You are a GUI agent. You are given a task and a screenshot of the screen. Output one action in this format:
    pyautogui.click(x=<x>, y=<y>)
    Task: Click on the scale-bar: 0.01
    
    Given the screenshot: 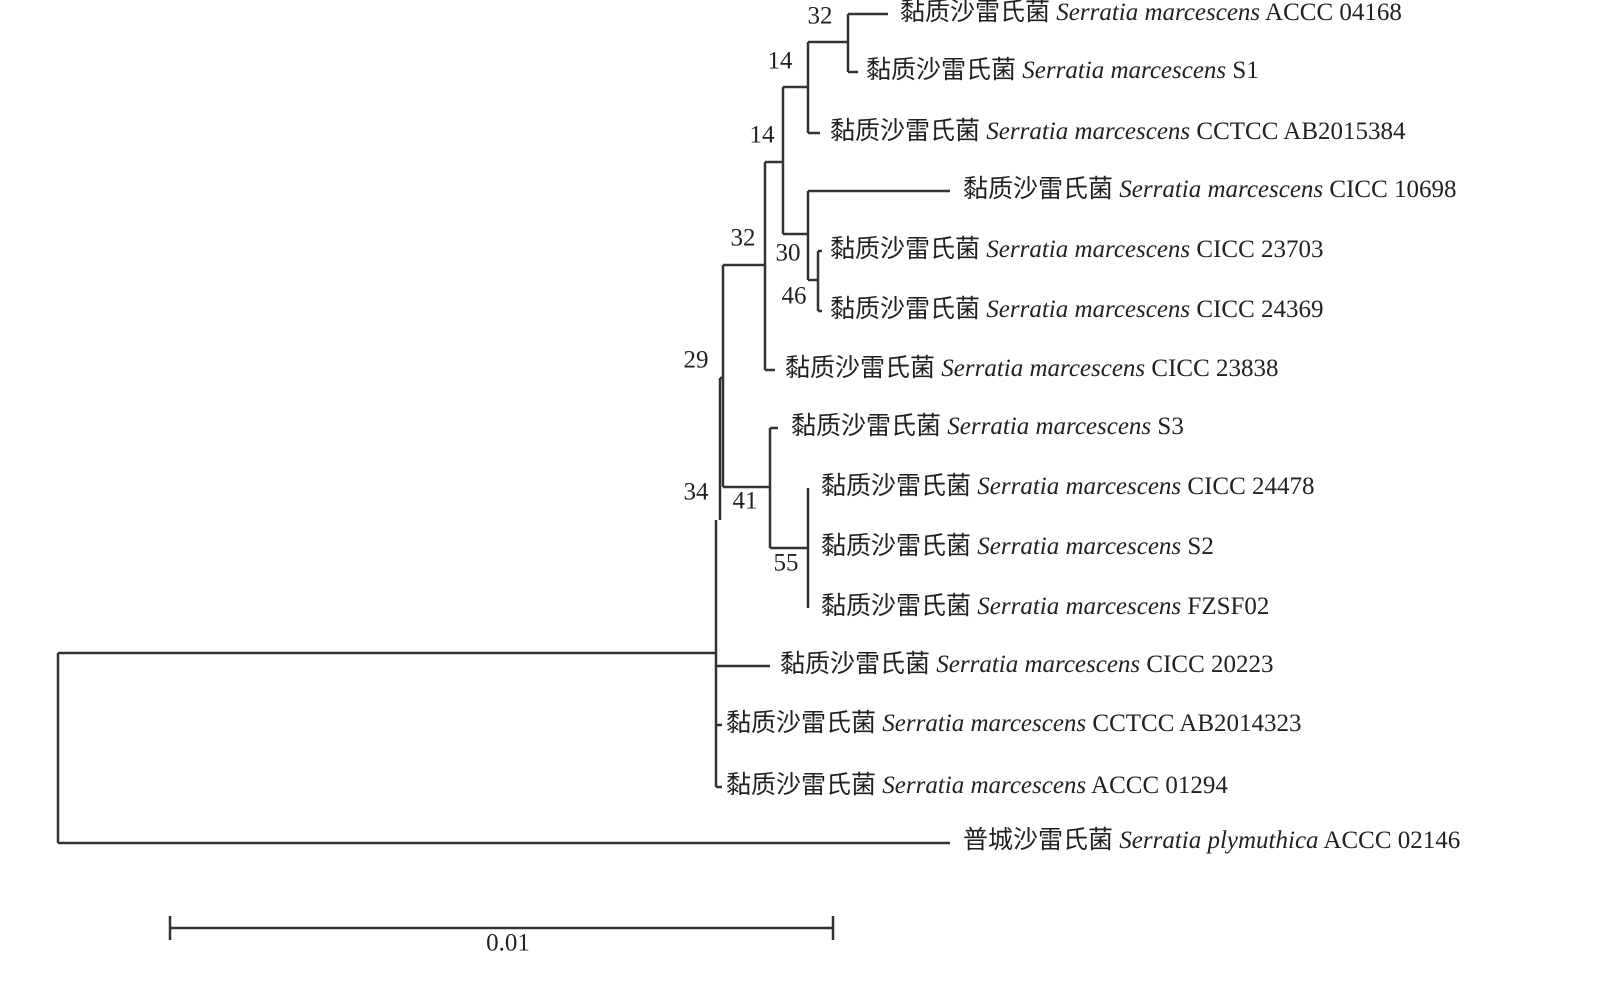 What is the action you would take?
    pyautogui.click(x=501, y=936)
    